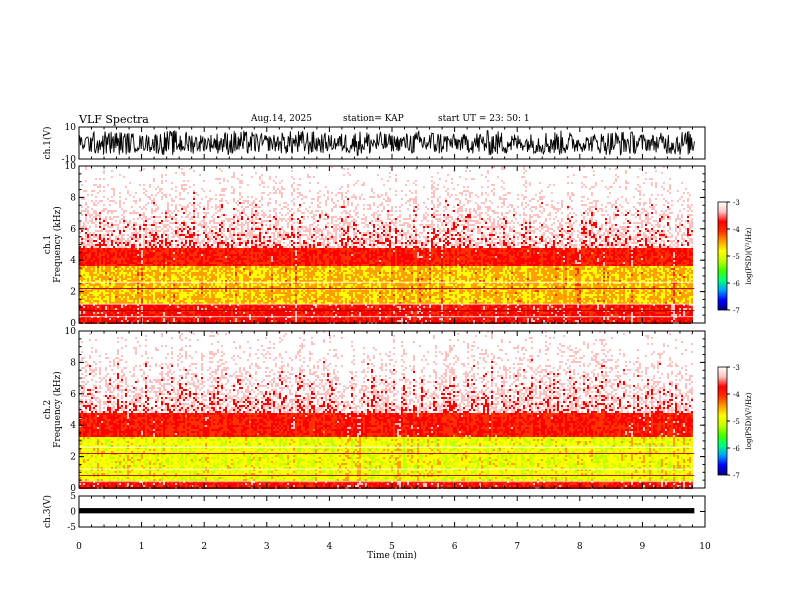 This screenshot has width=792, height=612. Describe the element at coordinates (386, 142) in the screenshot. I see `ch1-waveform-line` at that location.